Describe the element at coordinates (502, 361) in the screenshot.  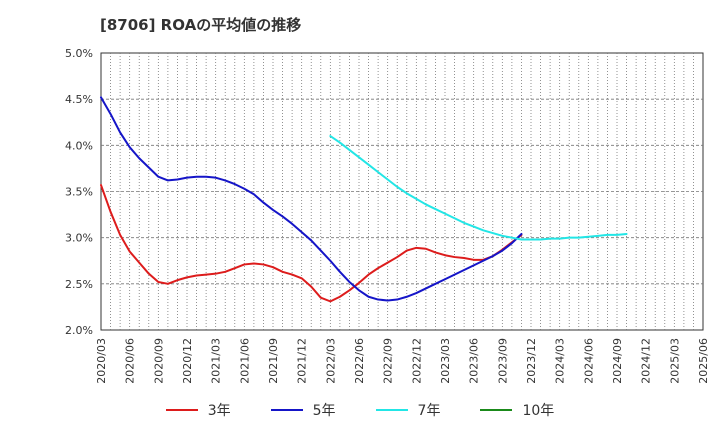
I see `x-tick-label: 2023/09` at that location.